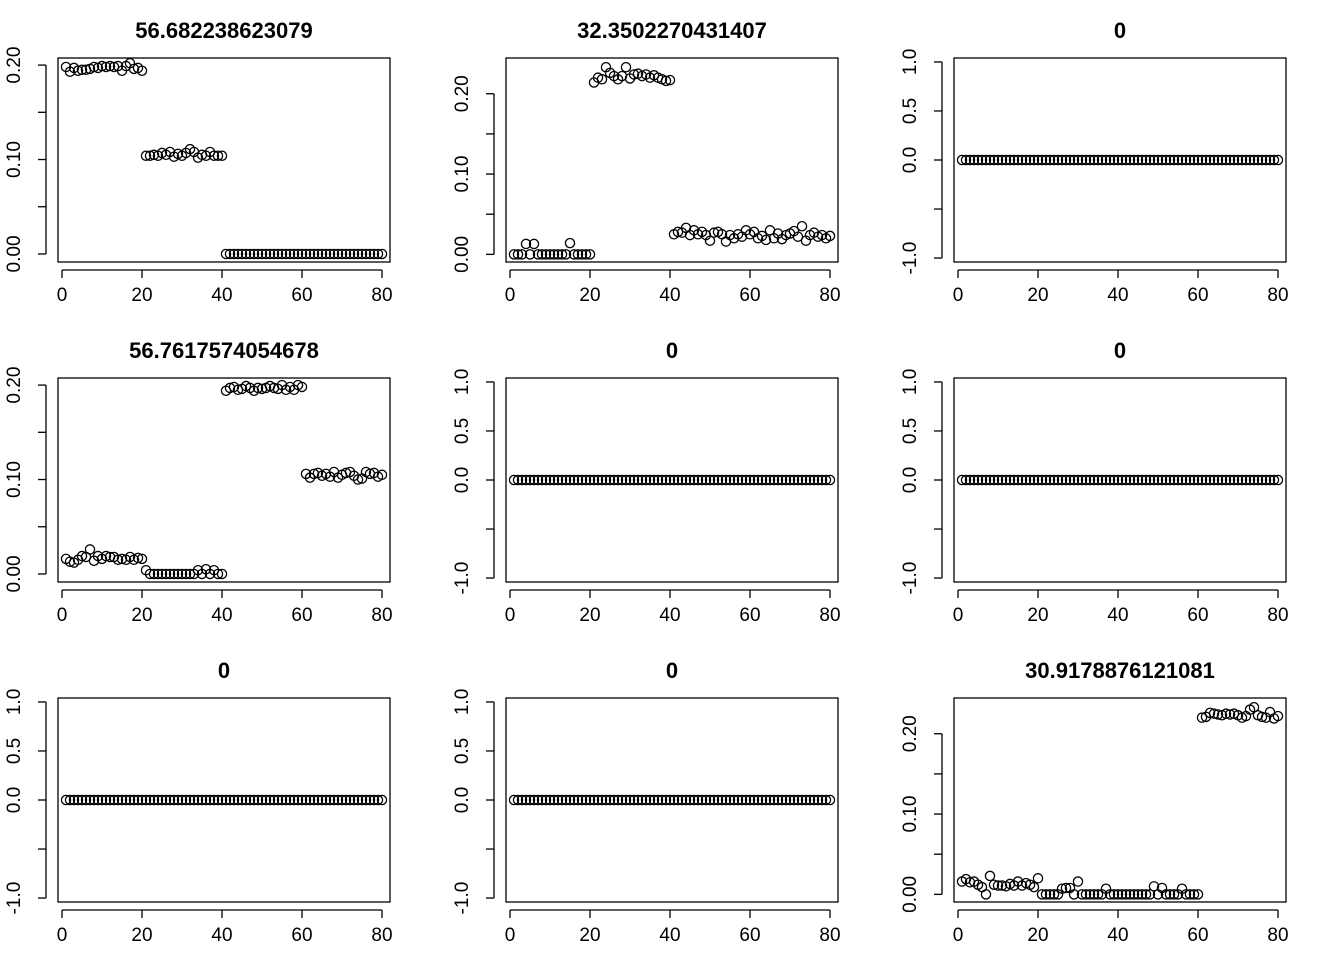 Image resolution: width=1344 pixels, height=960 pixels. I want to click on panel-4: 56.7617574054678 0 20 40 60 80 0.00 0.10 0.20, so click(198, 482).